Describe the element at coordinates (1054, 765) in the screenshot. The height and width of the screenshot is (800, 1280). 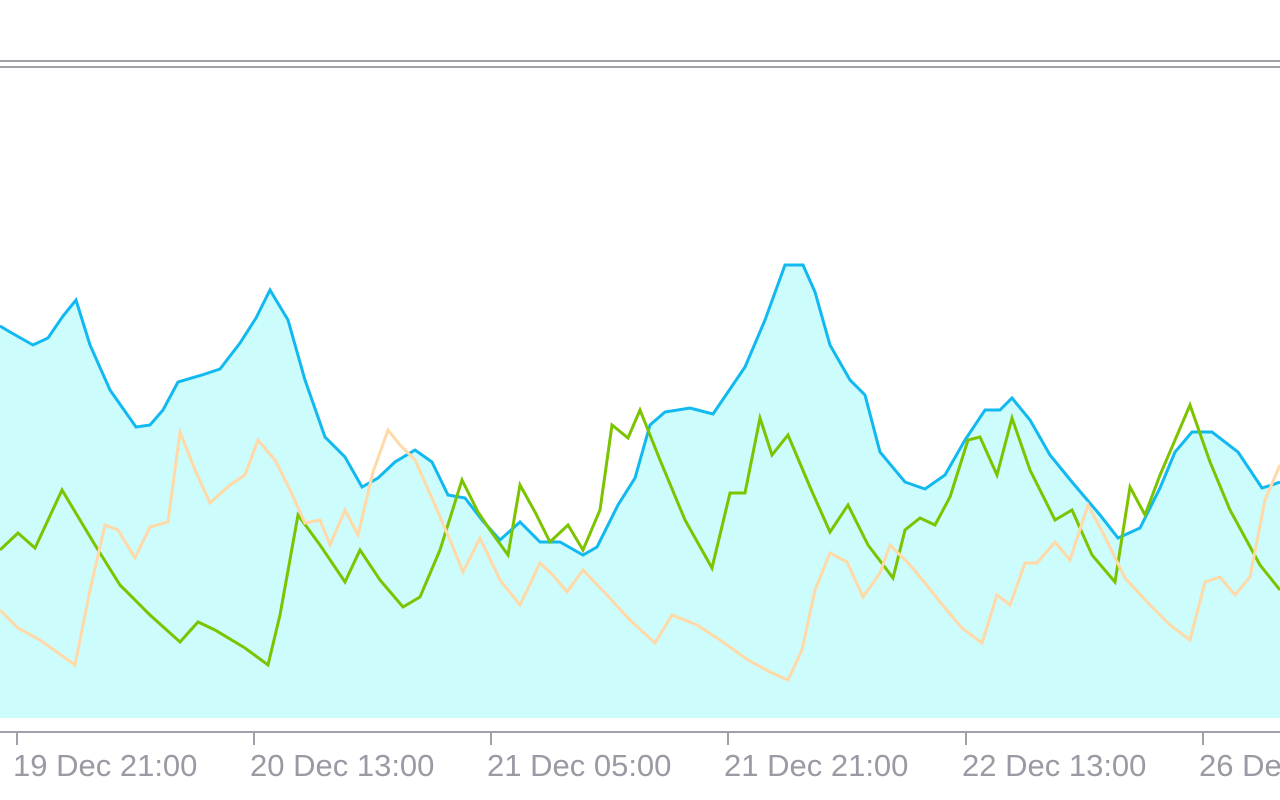
I see `x-tick-label: 22 Dec 13:00` at that location.